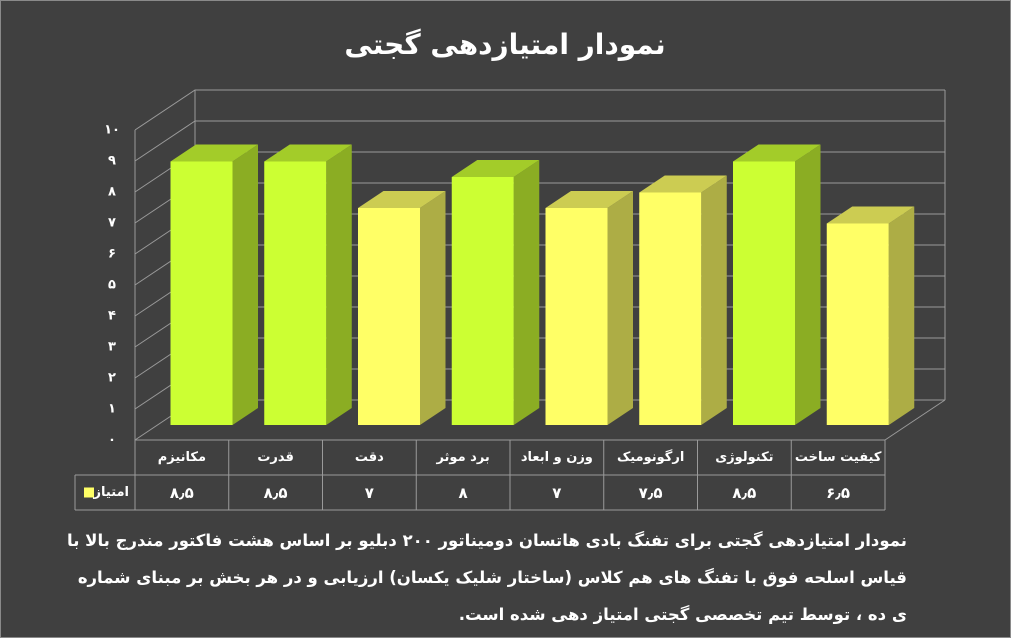 The height and width of the screenshot is (638, 1011). Describe the element at coordinates (838, 493) in the screenshot. I see `data-label: ۶٫۵` at that location.